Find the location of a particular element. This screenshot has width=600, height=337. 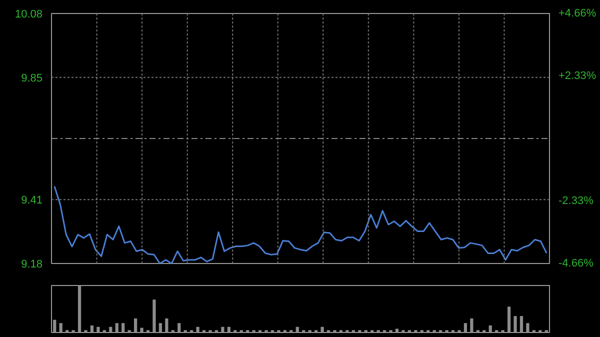

y-tick-label: 10.08 is located at coordinates (28, 14).